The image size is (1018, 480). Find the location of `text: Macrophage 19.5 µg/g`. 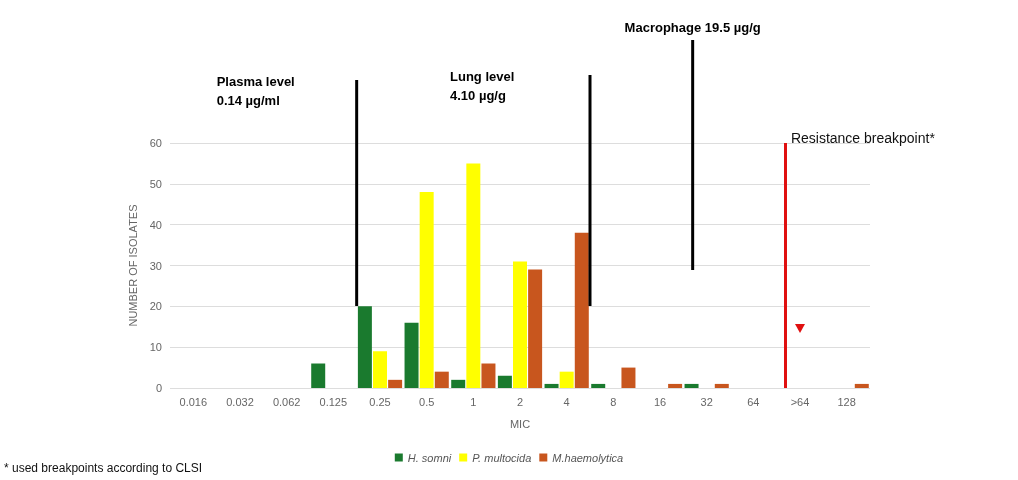

text: Macrophage 19.5 µg/g is located at coordinates (692, 27).